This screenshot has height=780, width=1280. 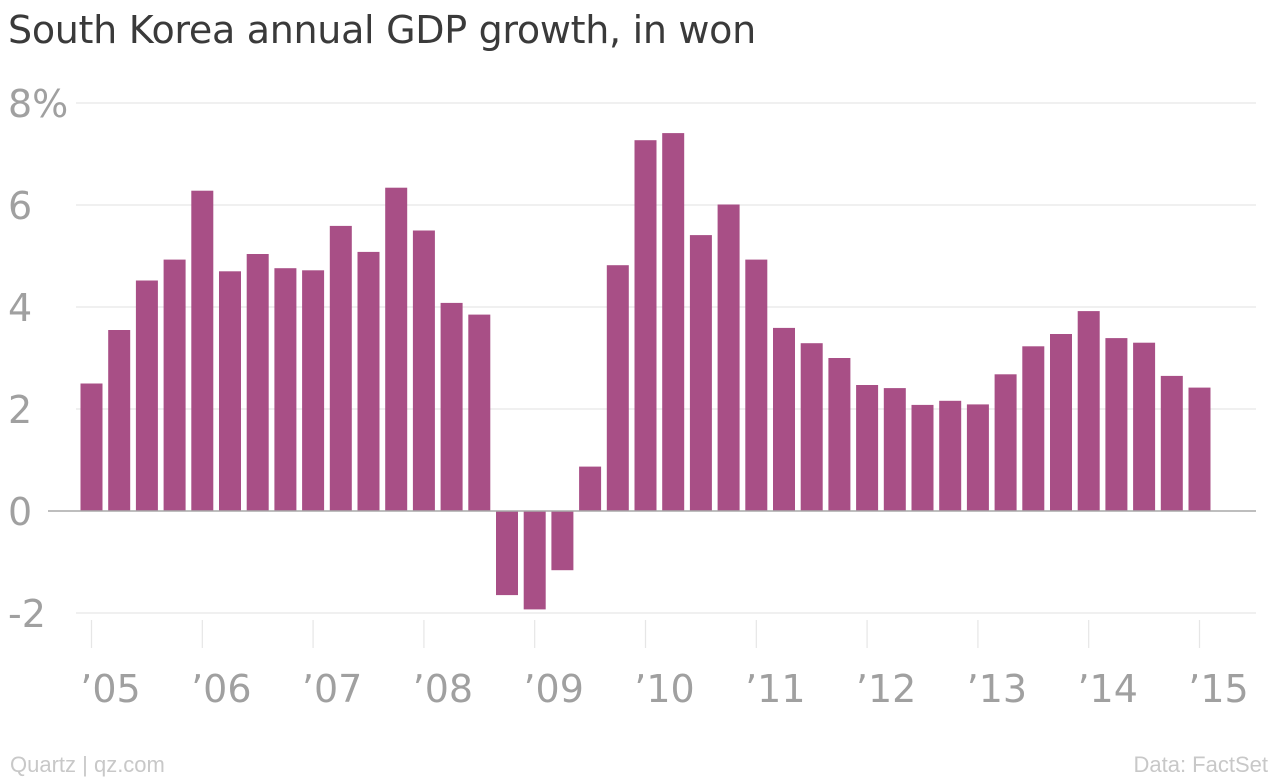 What do you see at coordinates (87, 764) in the screenshot?
I see `footer-source-left: Quartz | qz.com` at bounding box center [87, 764].